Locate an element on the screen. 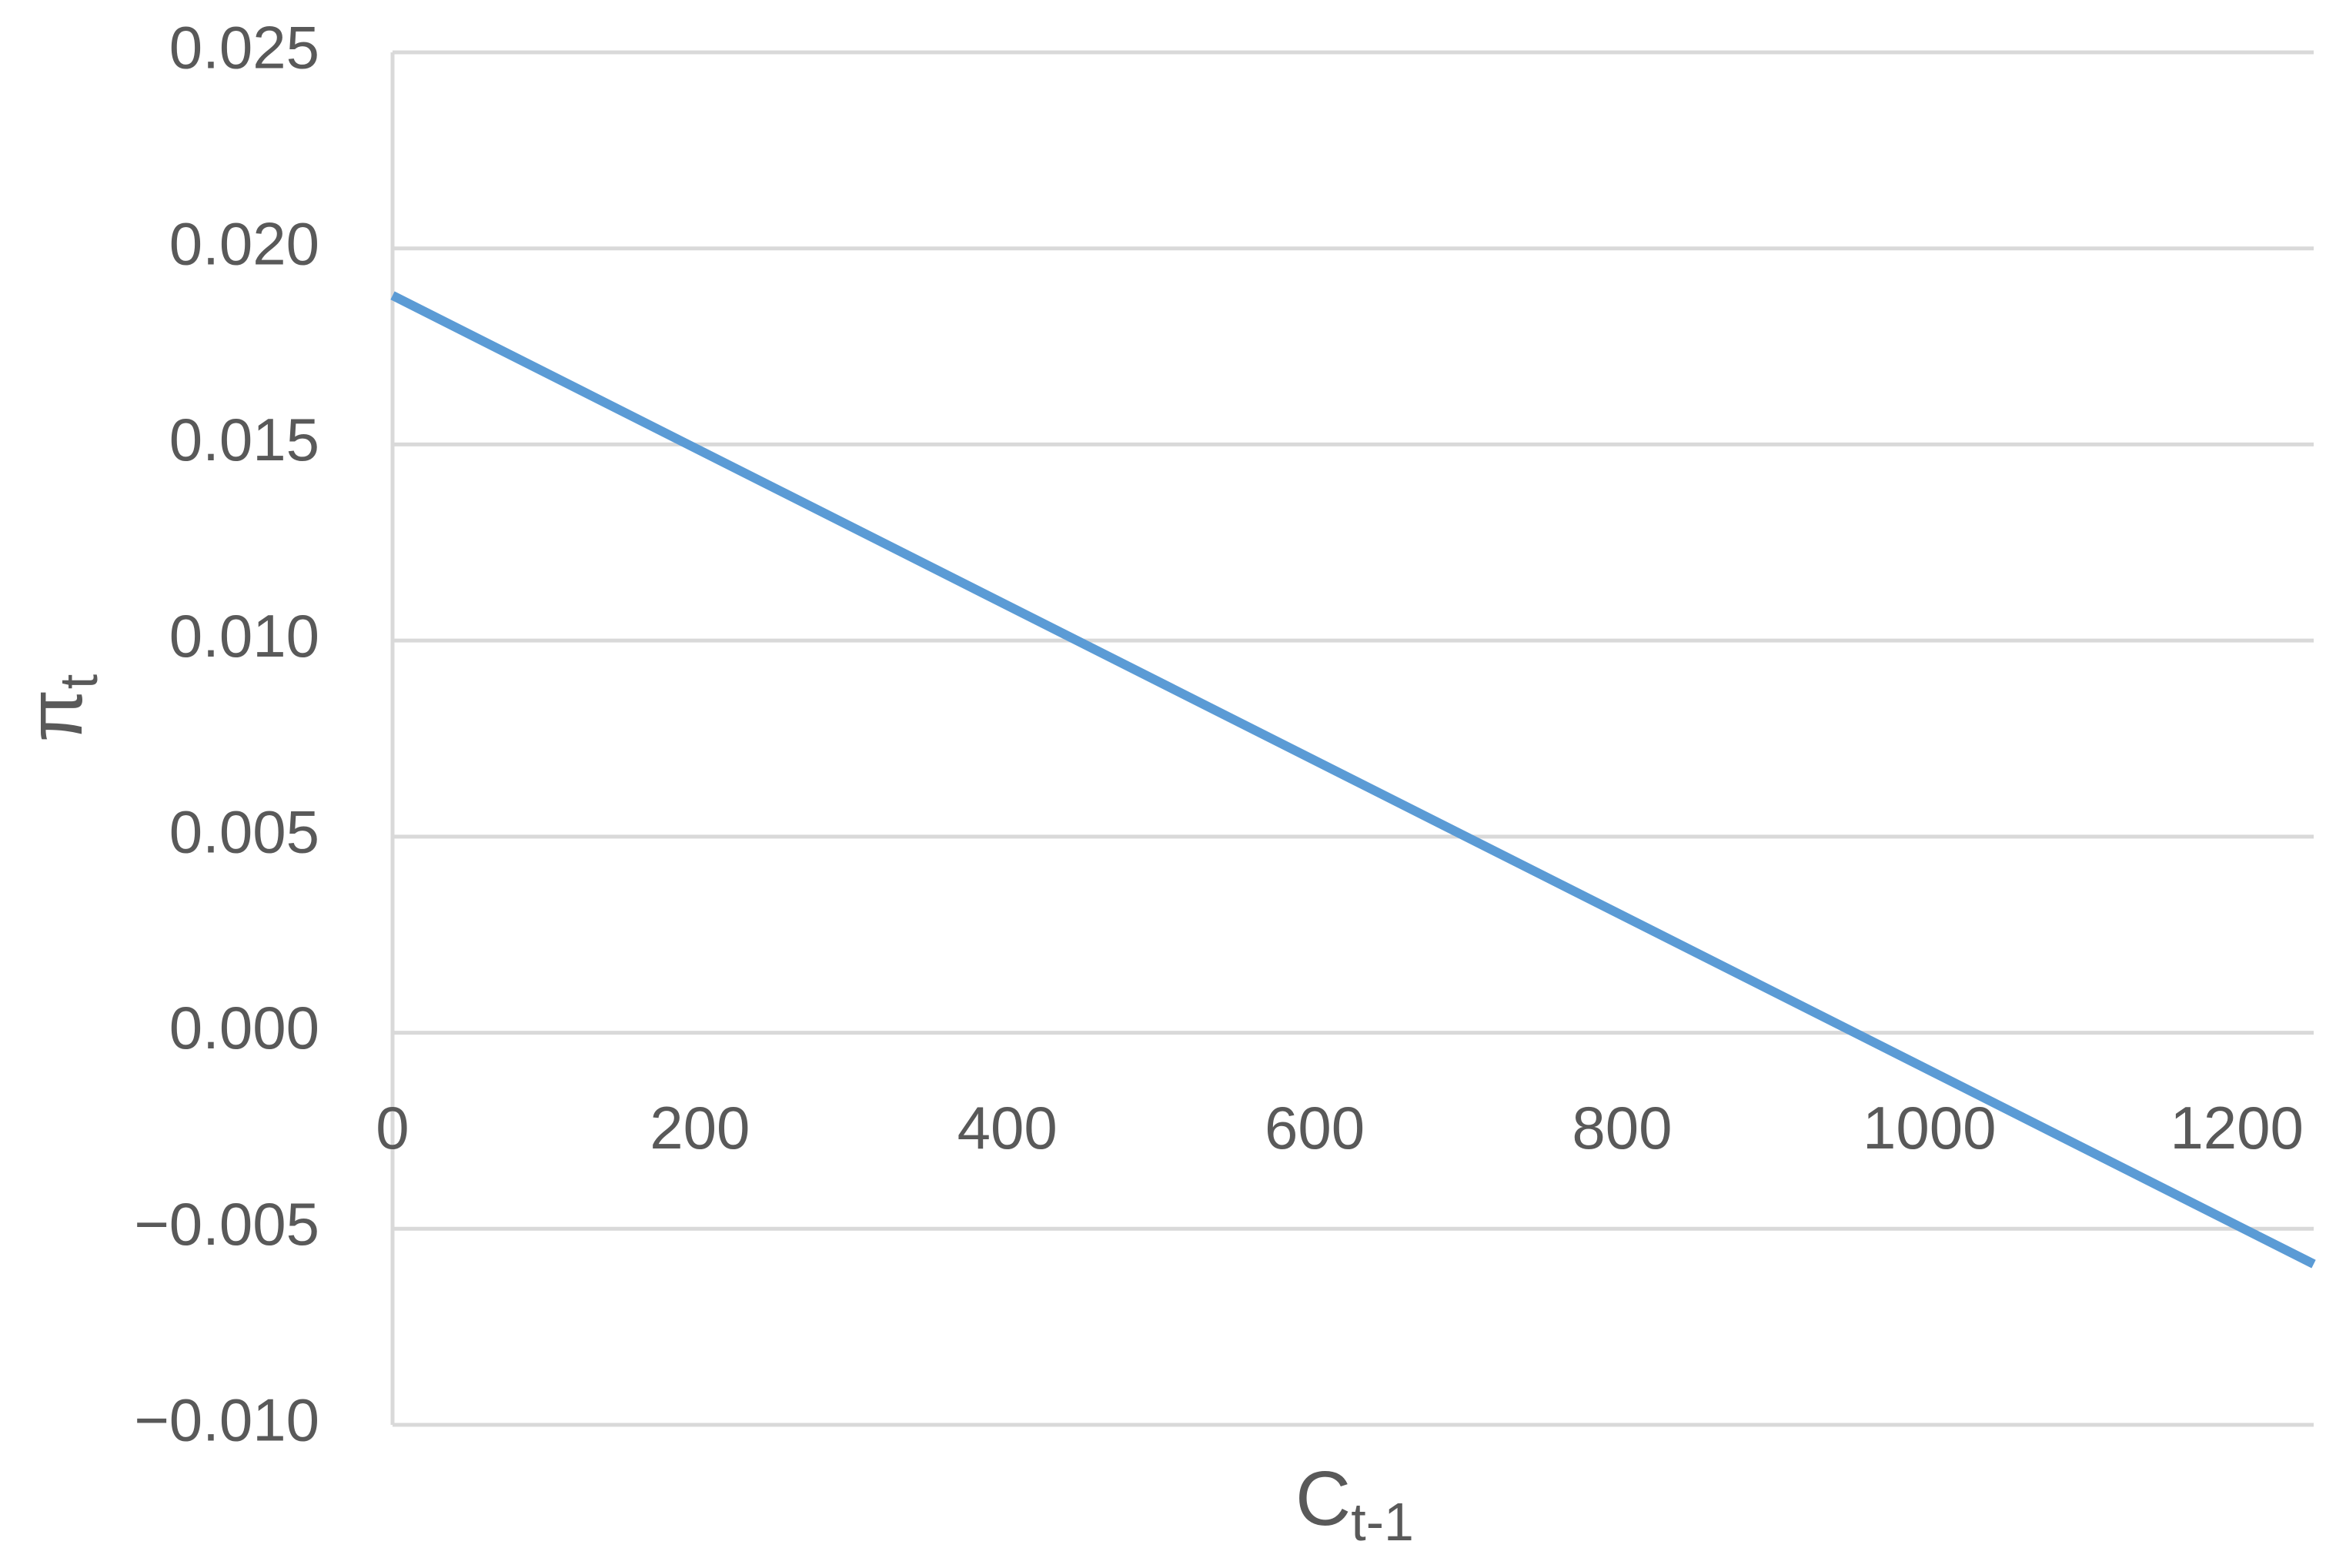  x-label-main: C is located at coordinates (1323, 1499).